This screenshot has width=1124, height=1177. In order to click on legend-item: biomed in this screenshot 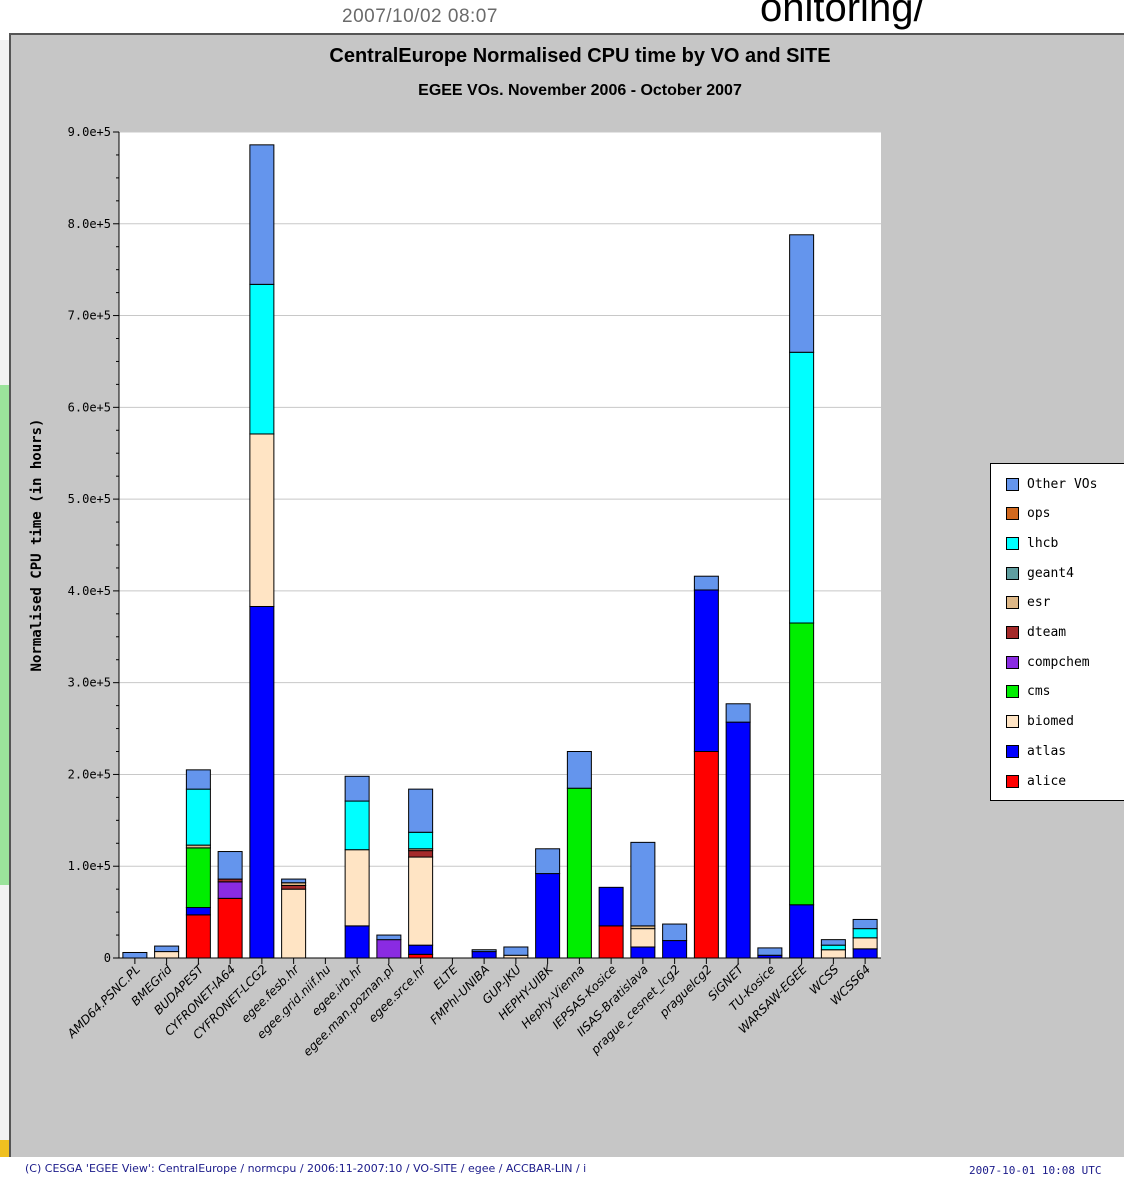, I will do `click(1040, 722)`.